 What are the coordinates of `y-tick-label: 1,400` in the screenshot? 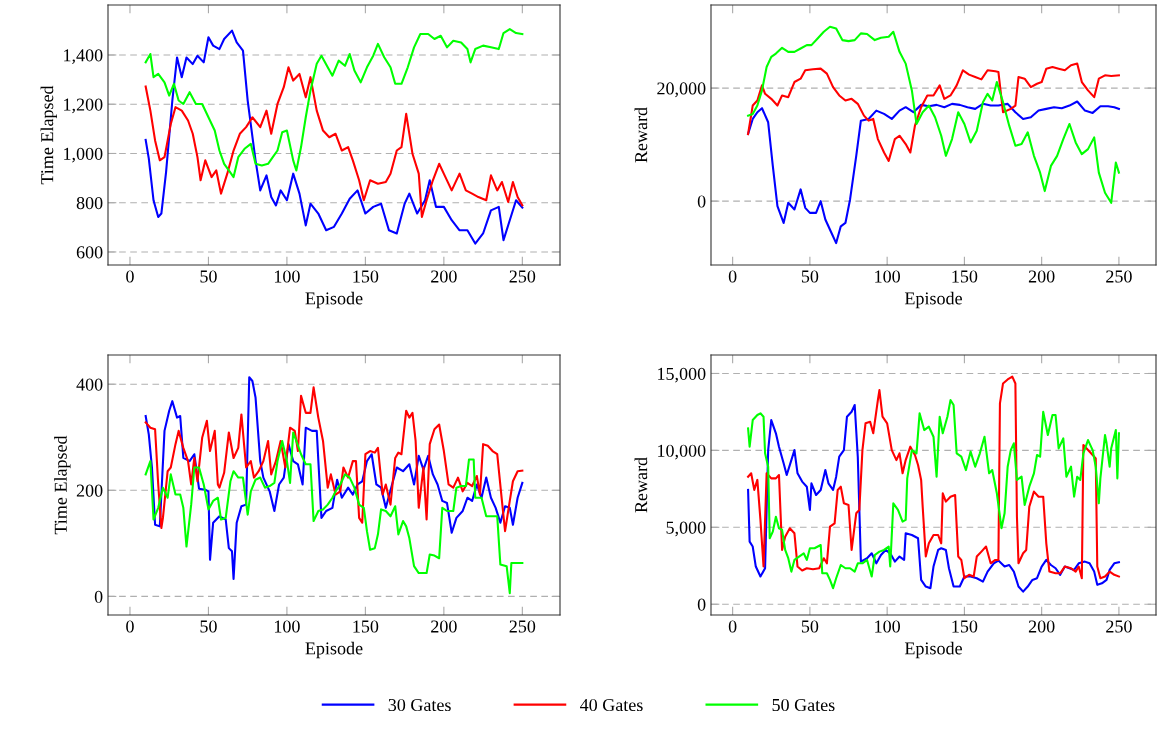 It's located at (83, 57).